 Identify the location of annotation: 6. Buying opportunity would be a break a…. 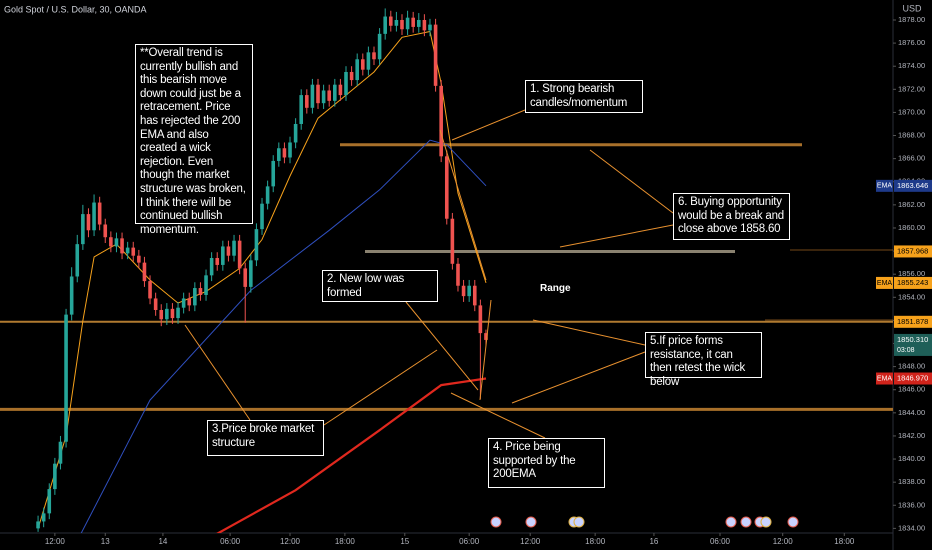
(731, 216).